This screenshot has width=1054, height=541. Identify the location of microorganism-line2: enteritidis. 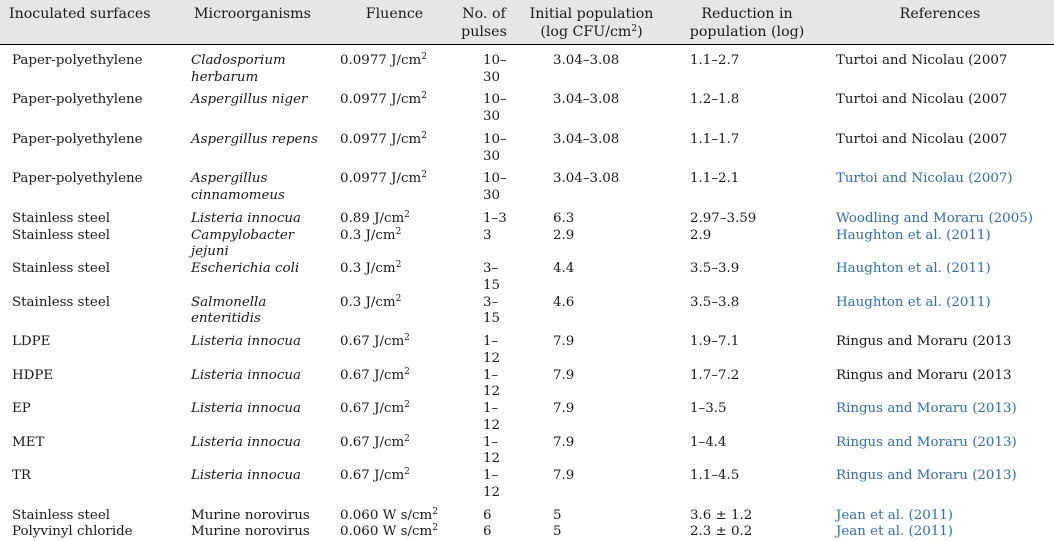
(226, 319).